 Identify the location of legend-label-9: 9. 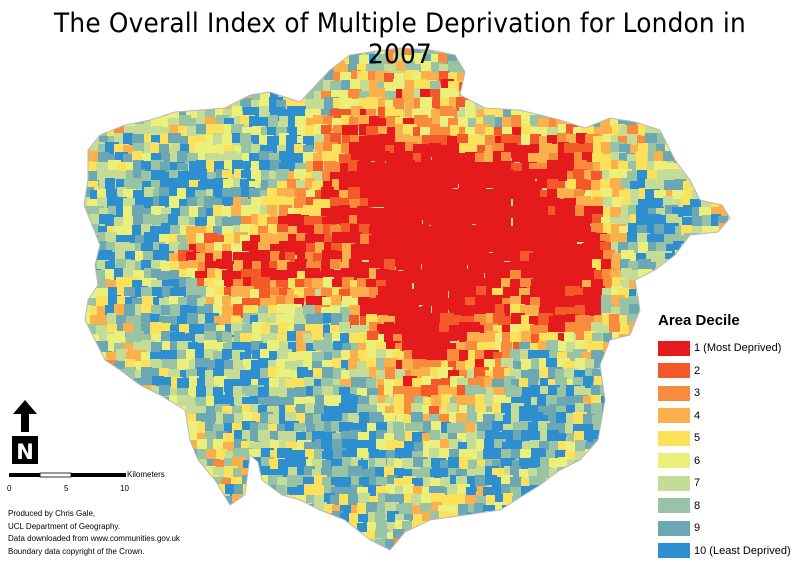
(697, 528).